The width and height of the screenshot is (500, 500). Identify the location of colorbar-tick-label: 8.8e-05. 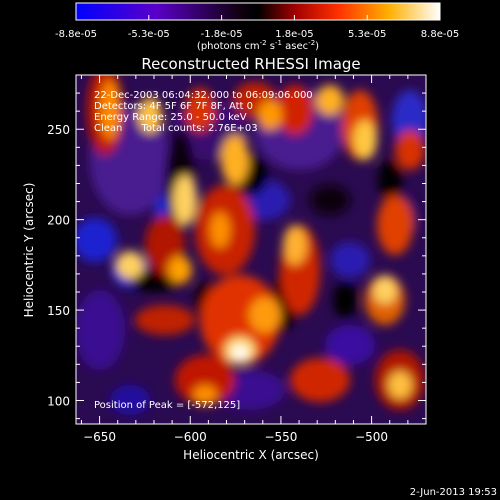
(440, 34).